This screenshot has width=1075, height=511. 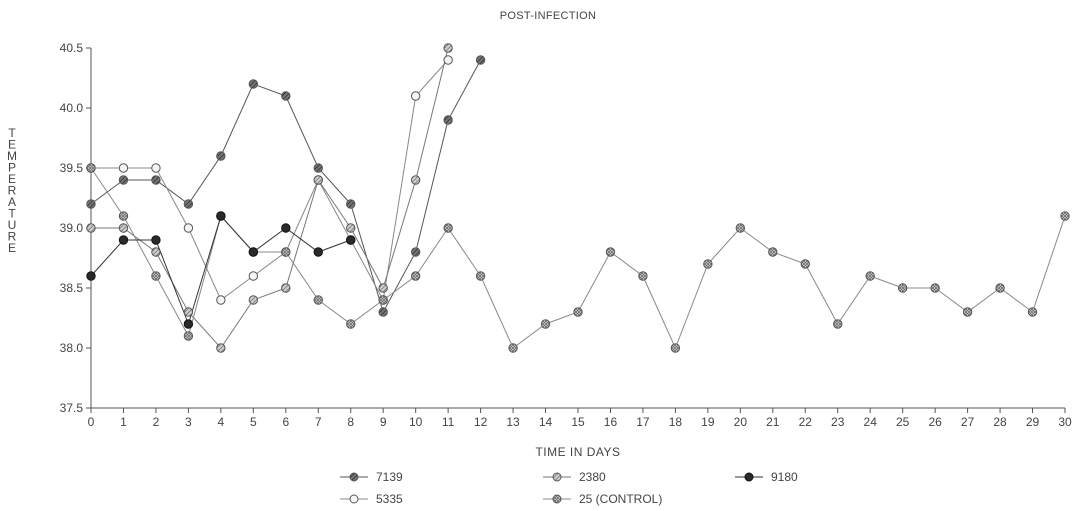 What do you see at coordinates (592, 477) in the screenshot?
I see `legend-label: 2380` at bounding box center [592, 477].